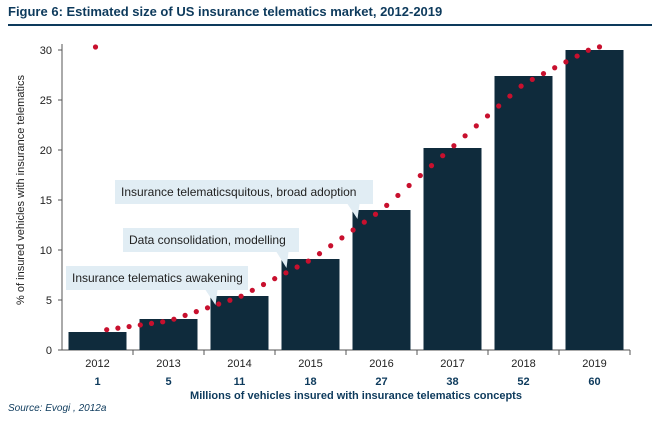 The width and height of the screenshot is (663, 426). What do you see at coordinates (239, 364) in the screenshot?
I see `x-tick-label: 2014` at bounding box center [239, 364].